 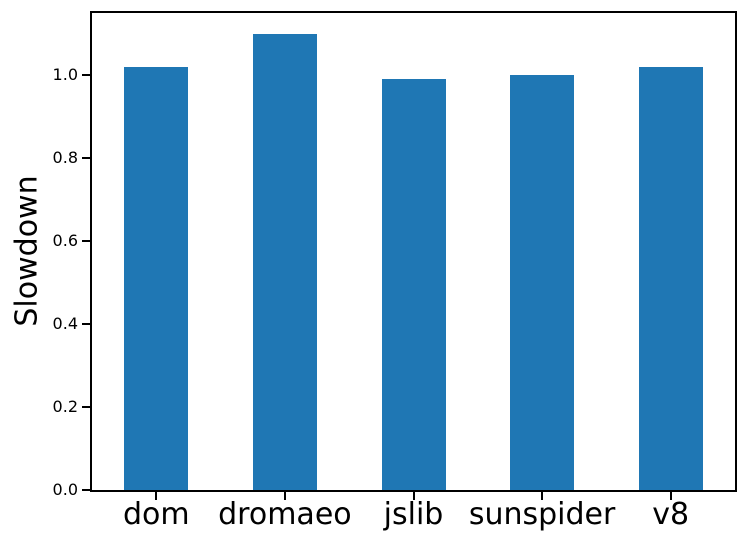 What do you see at coordinates (65, 407) in the screenshot?
I see `y-tick-label-0.2: 0.2` at bounding box center [65, 407].